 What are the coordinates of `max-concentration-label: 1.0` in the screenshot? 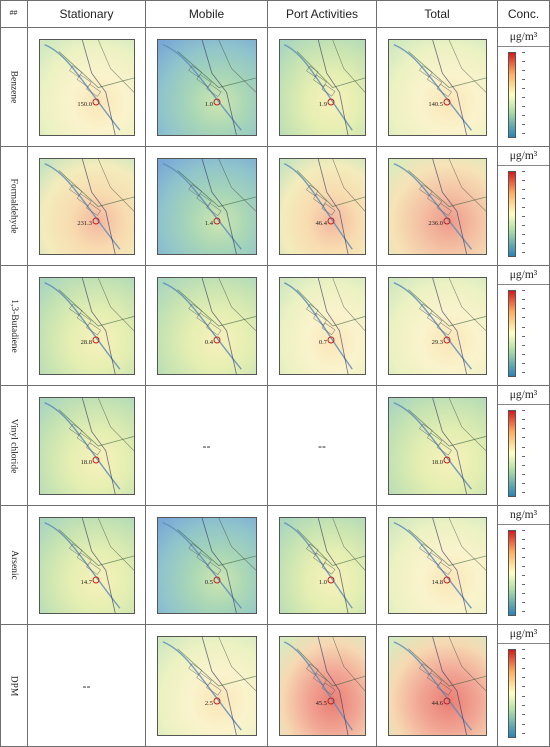 It's located at (323, 582).